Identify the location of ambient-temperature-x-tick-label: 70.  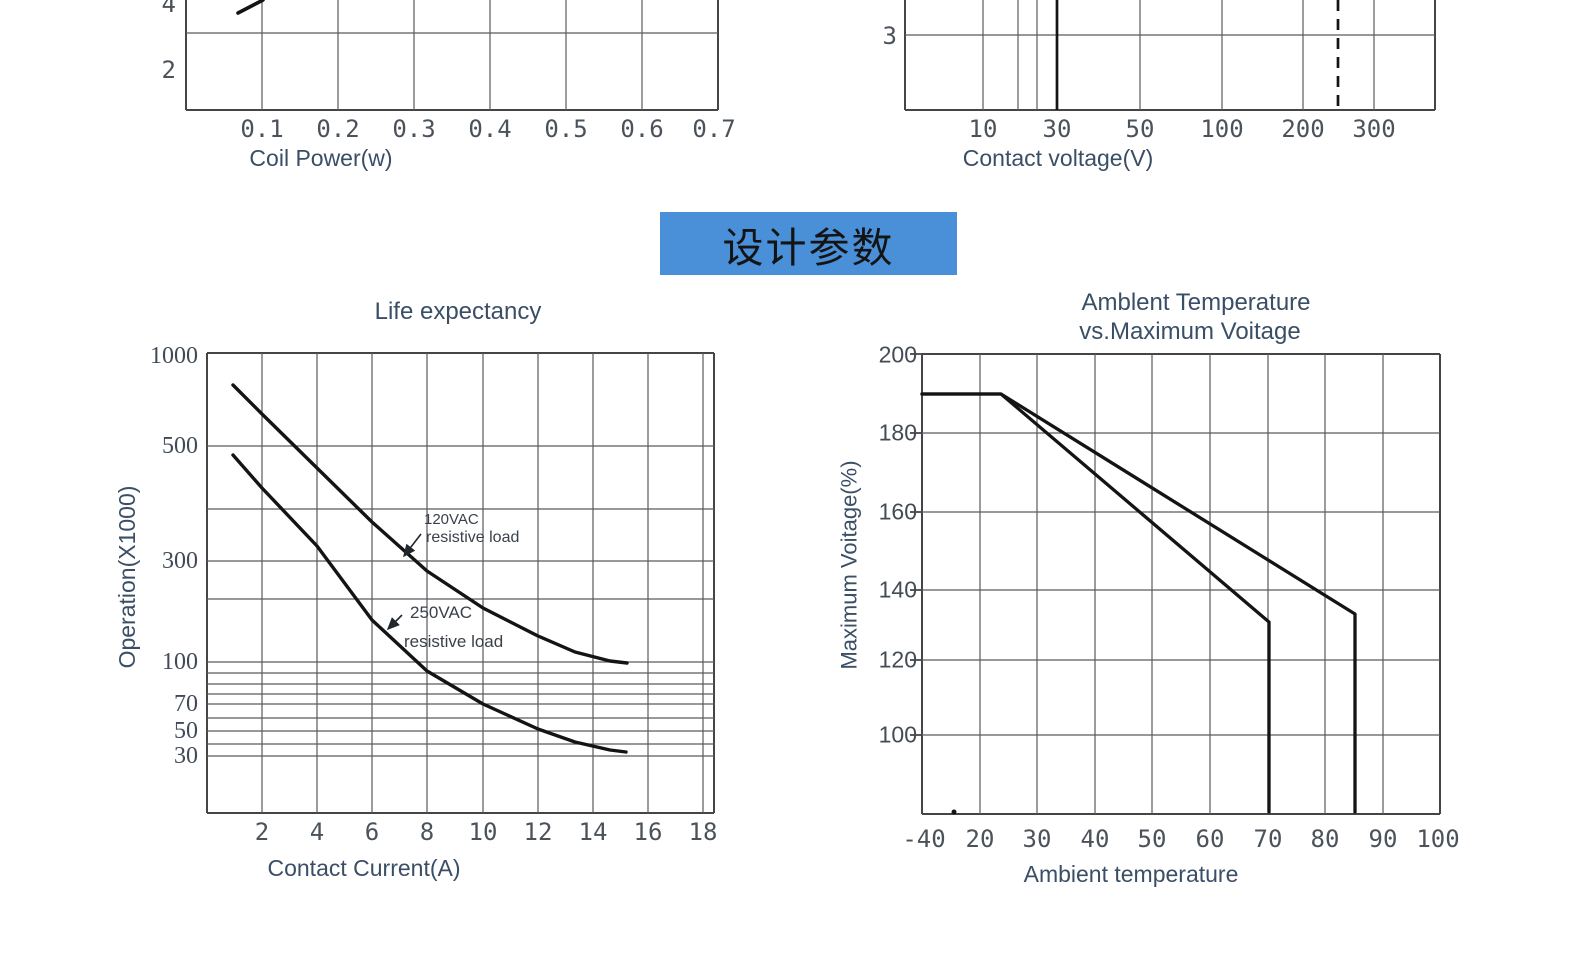
(1268, 839).